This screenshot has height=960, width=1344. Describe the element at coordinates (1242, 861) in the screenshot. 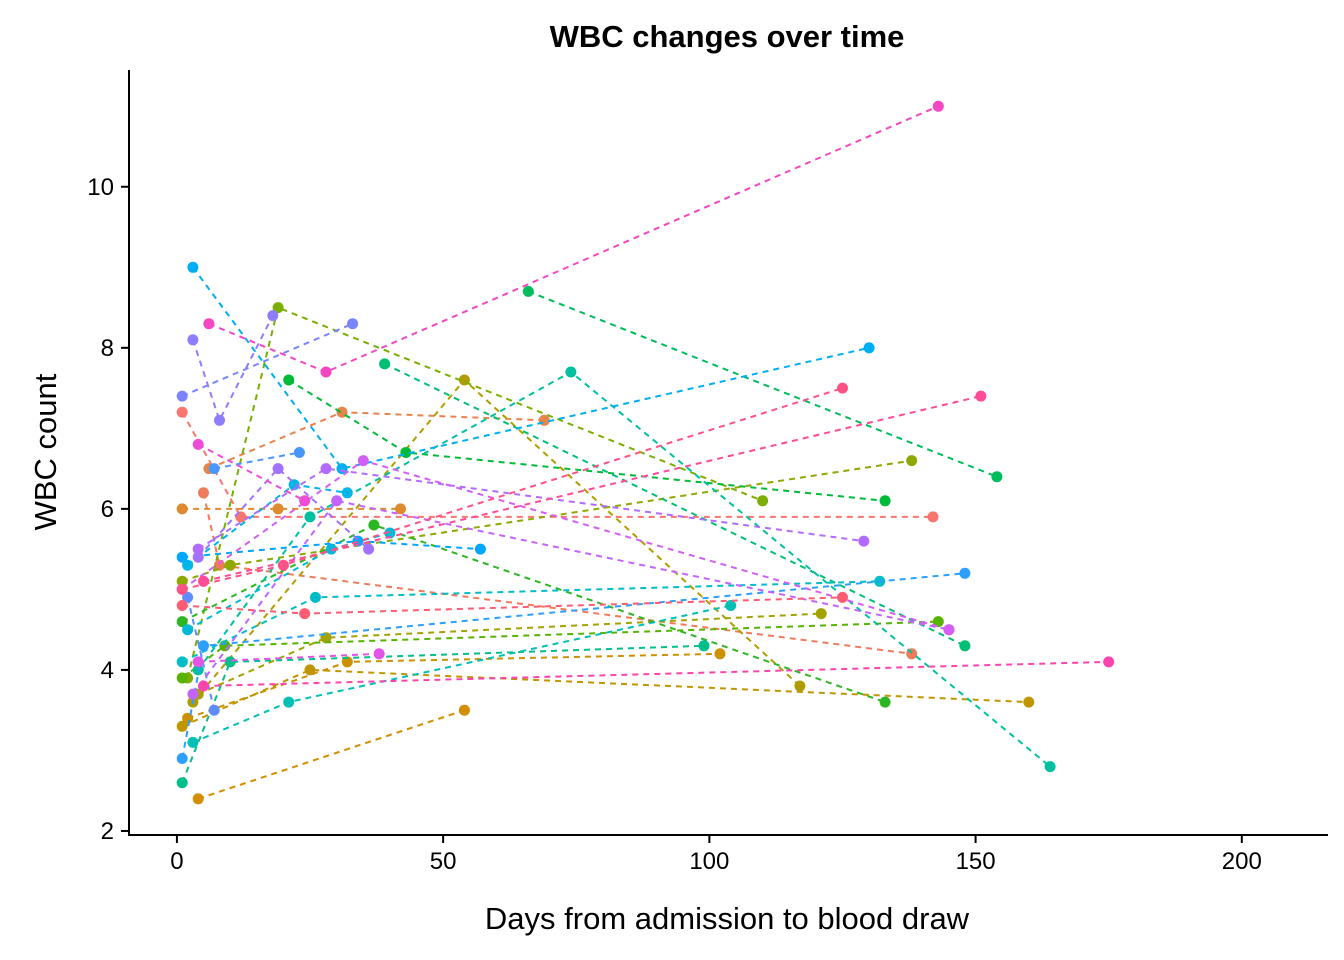

I see `x-tick-label: 200` at that location.